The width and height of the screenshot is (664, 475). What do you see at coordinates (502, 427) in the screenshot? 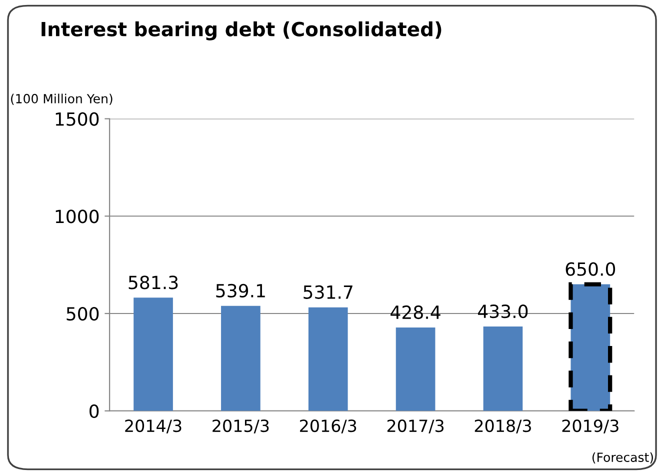
I see `x-tick-label: 2018/3` at bounding box center [502, 427].